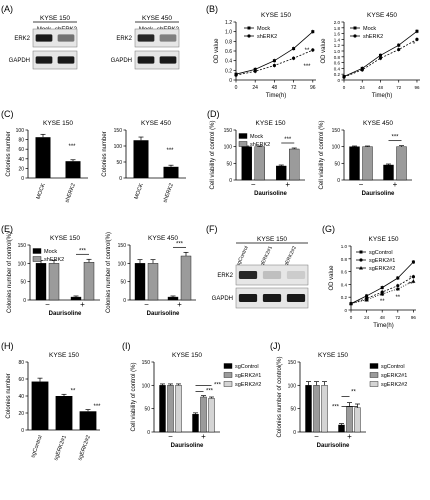  I want to click on series-line, so click(380, 58).